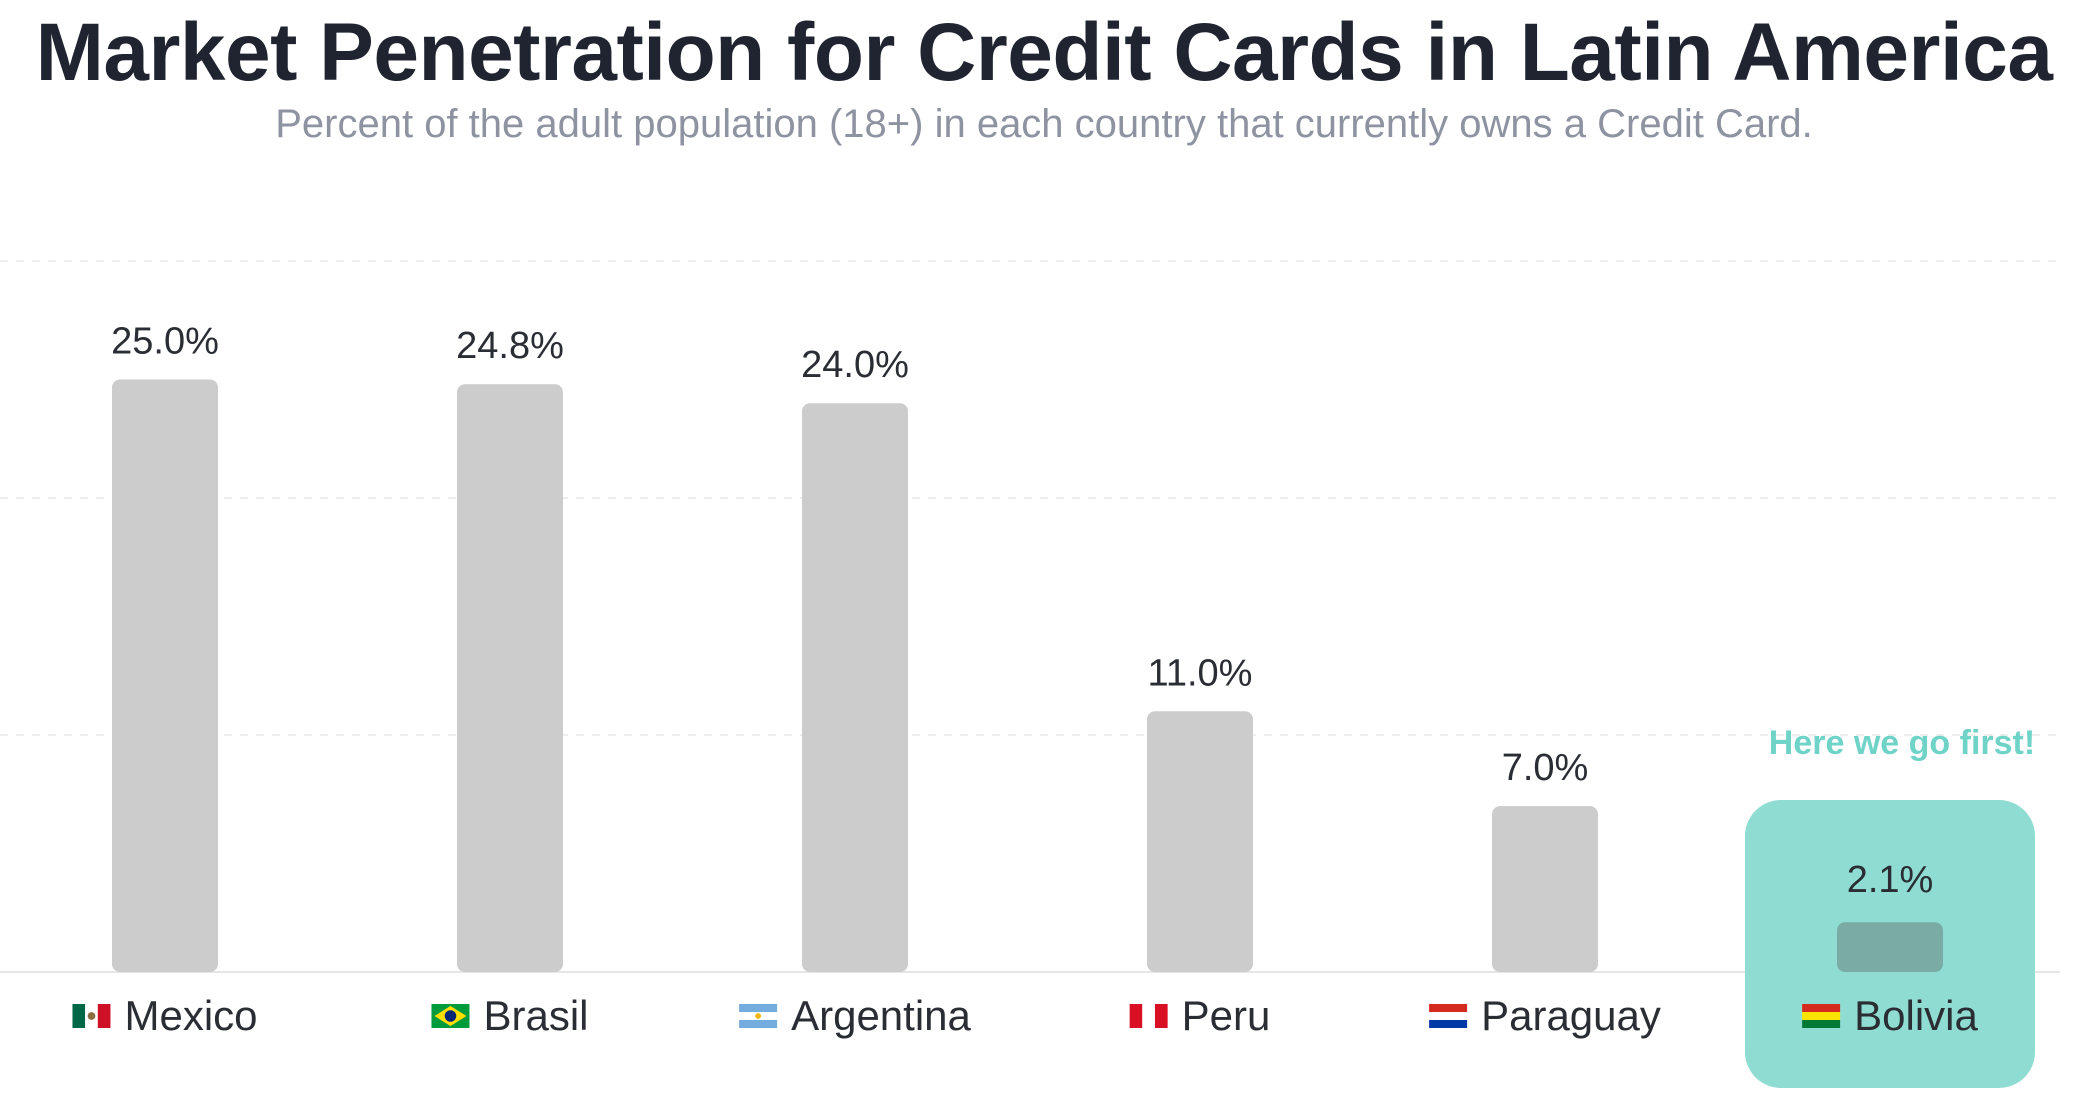 This screenshot has height=1102, width=2088. I want to click on highlight-annotation: Here we go first!, so click(1902, 743).